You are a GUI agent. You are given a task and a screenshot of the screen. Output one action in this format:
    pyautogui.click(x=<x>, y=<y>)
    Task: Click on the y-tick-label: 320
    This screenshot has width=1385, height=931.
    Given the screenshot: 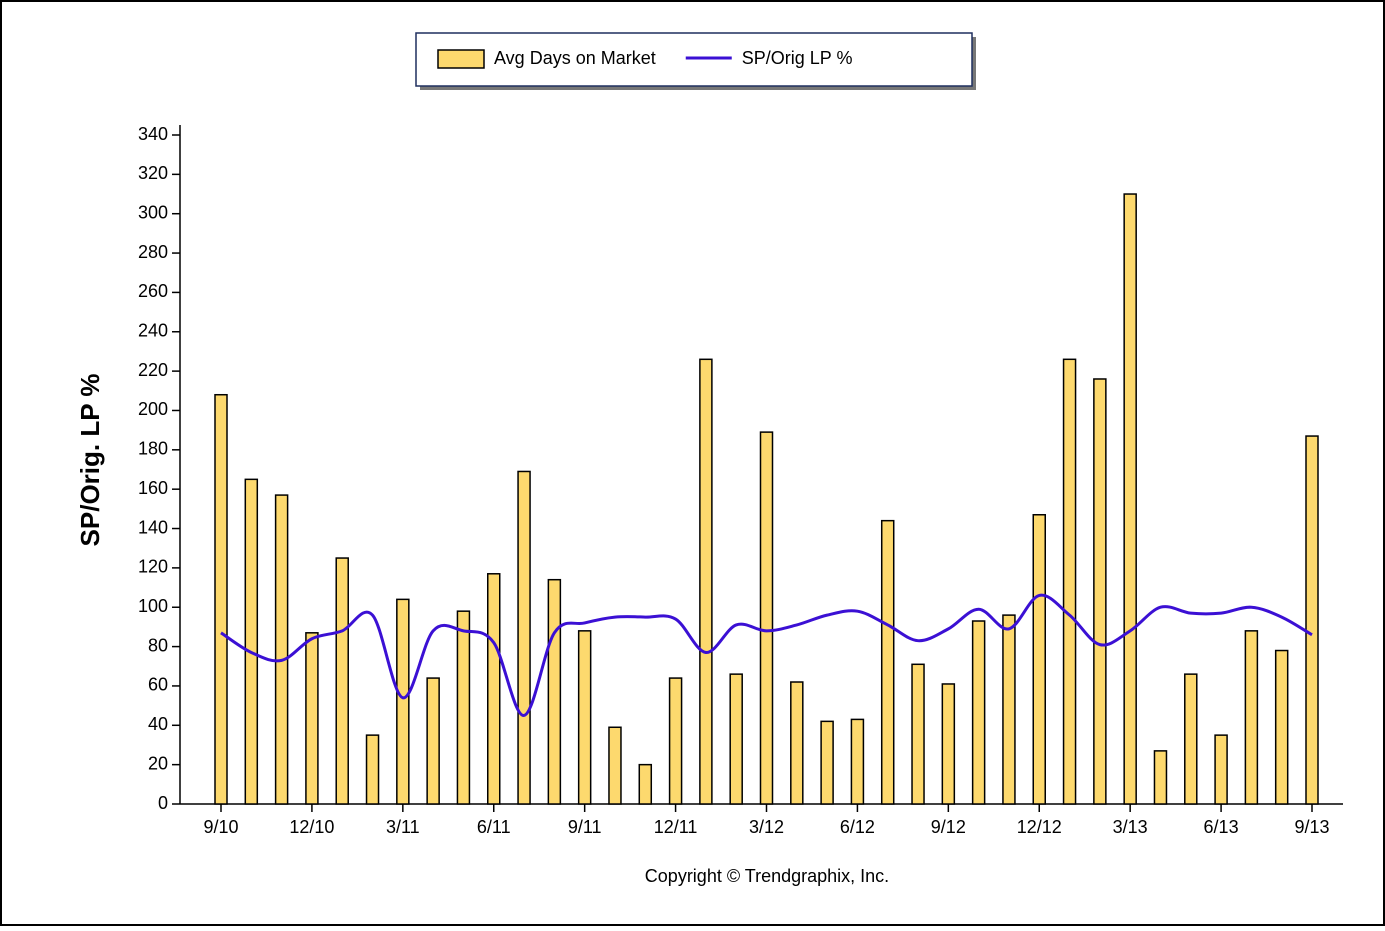 What is the action you would take?
    pyautogui.click(x=153, y=173)
    